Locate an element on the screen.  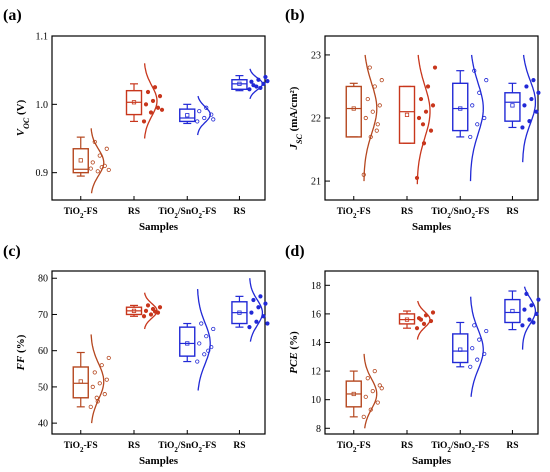
series-0: TiO2-FS is located at coordinates (87, 394).